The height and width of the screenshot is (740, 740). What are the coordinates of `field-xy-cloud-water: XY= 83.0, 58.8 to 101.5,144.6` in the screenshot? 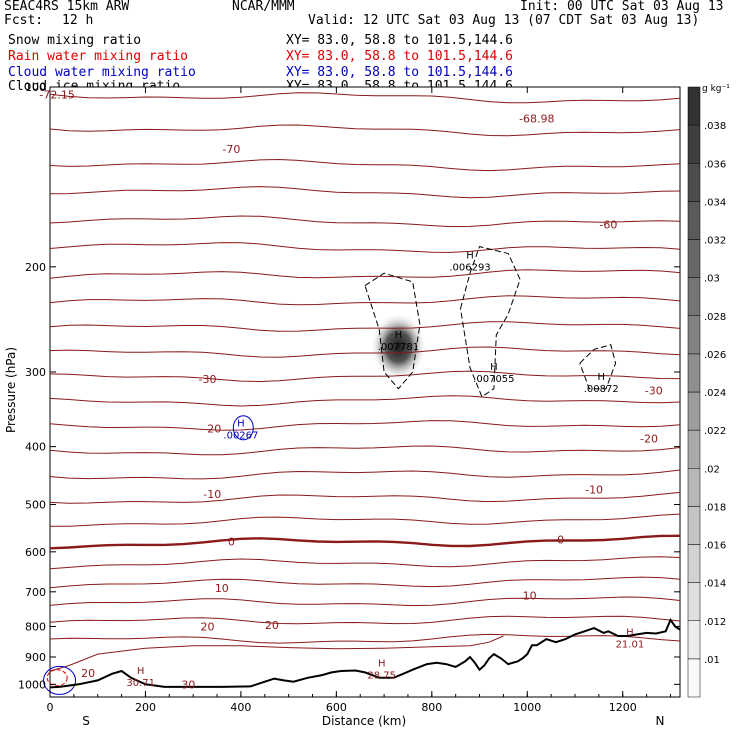 It's located at (399, 72).